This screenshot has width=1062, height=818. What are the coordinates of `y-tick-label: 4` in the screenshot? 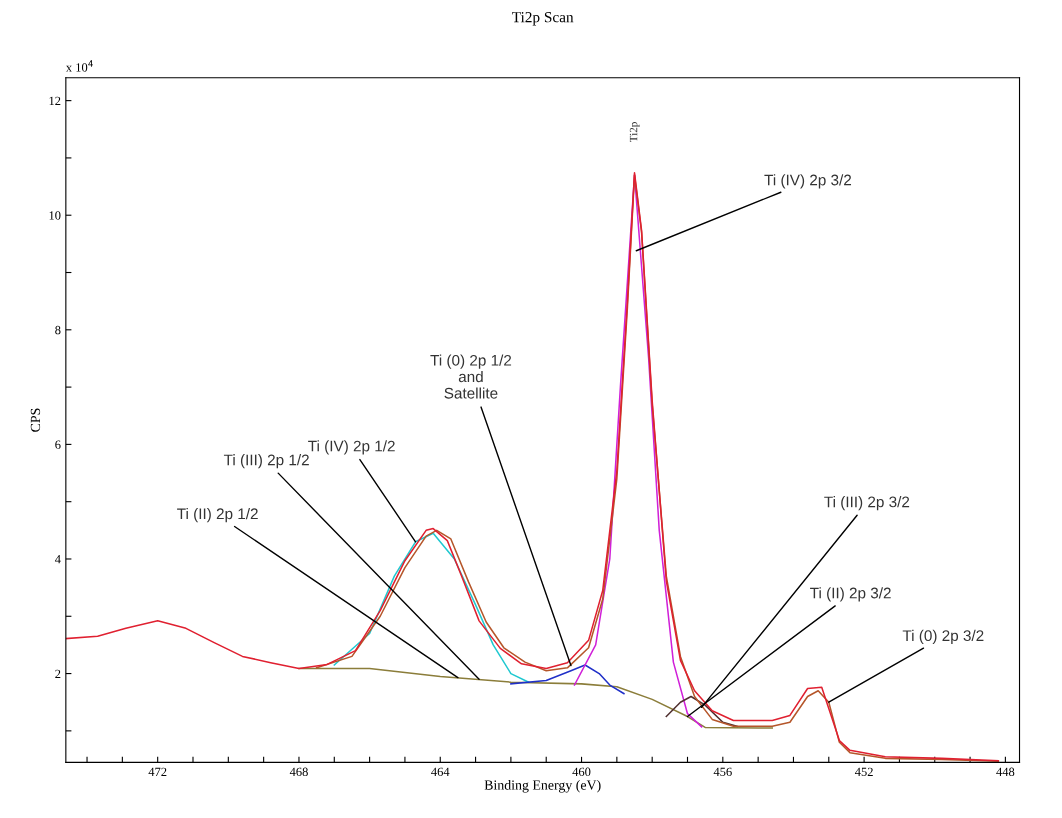 It's located at (57, 559).